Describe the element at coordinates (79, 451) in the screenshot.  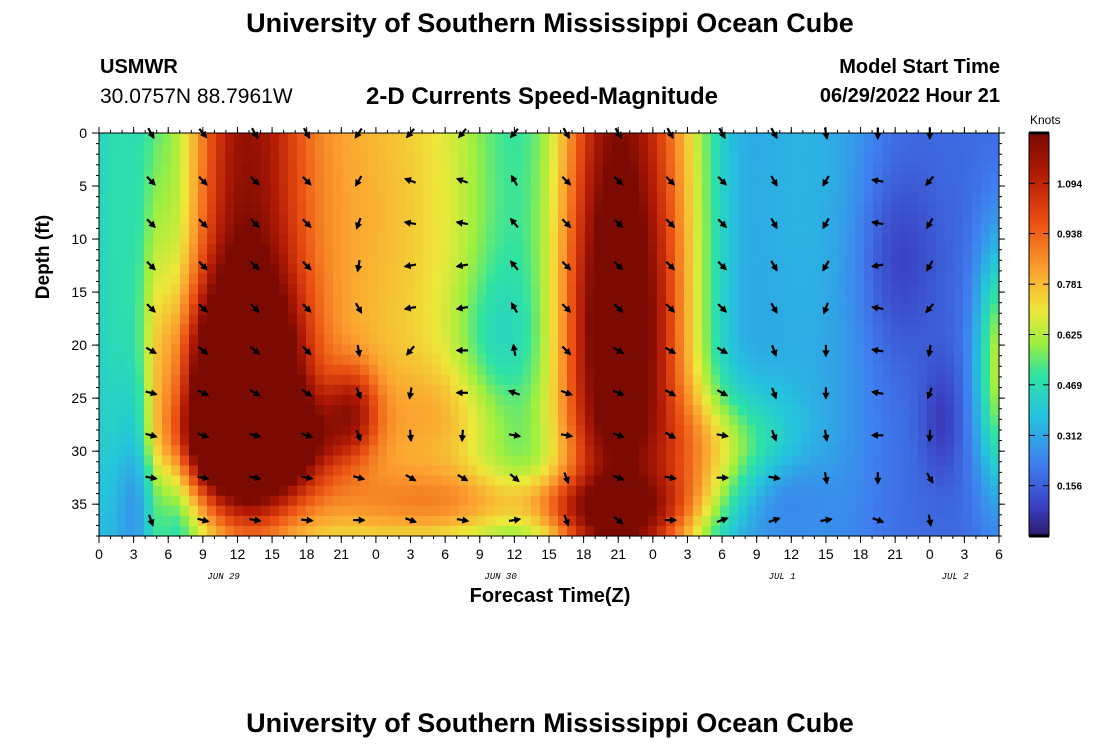
I see `y-tick-label: 30` at that location.